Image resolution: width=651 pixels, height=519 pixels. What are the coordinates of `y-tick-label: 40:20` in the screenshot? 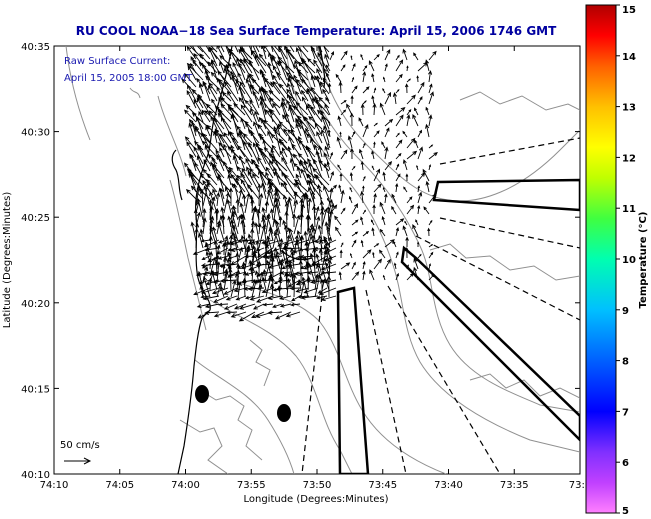 It's located at (35, 304).